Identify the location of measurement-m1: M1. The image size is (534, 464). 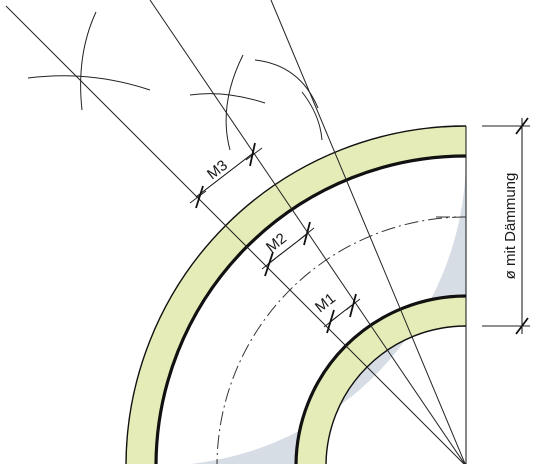
(336, 312).